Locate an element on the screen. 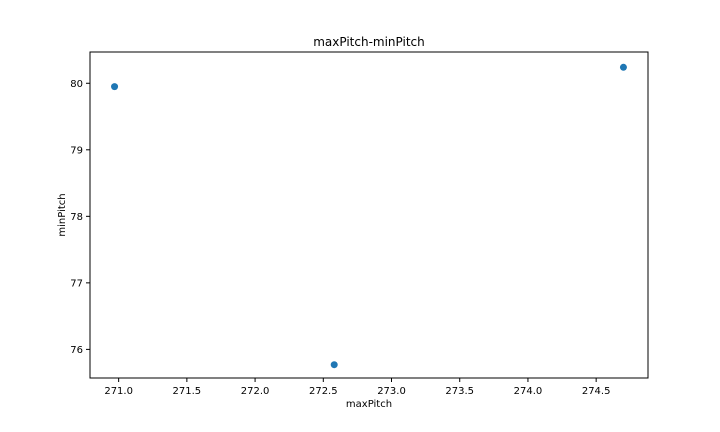 This screenshot has height=432, width=720. y-tick-label: 80 is located at coordinates (76, 84).